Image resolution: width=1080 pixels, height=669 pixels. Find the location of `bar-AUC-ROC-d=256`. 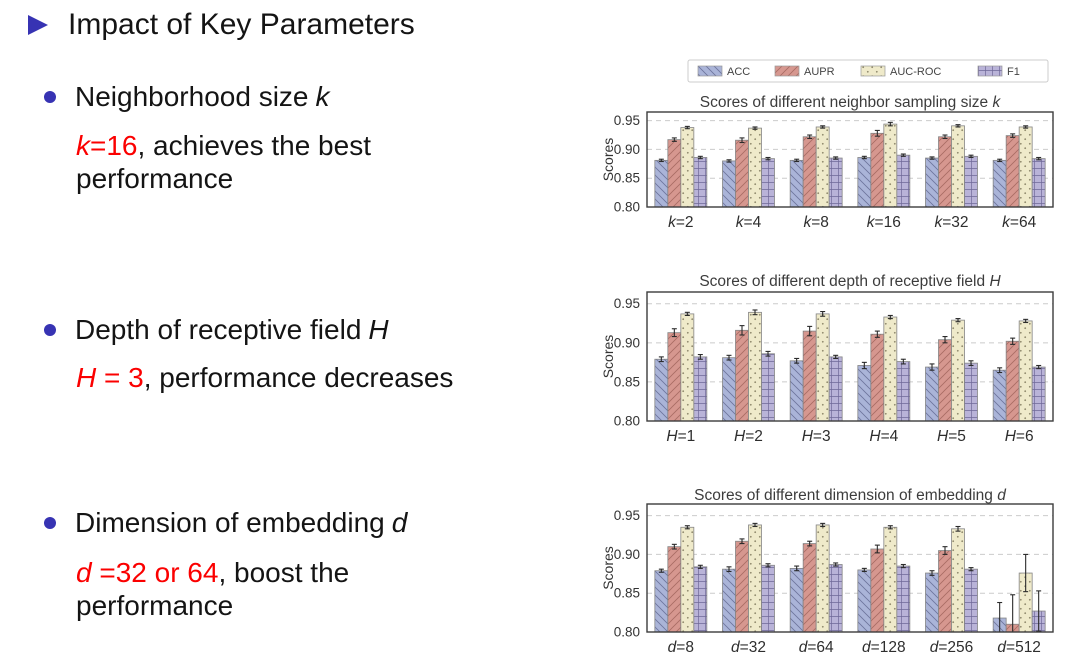

bar-AUC-ROC-d=256 is located at coordinates (958, 580).